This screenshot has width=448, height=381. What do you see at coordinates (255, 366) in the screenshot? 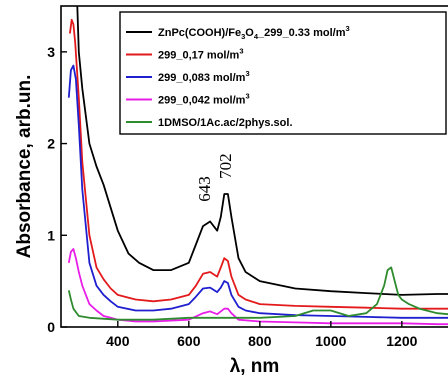
I see `x-axis-label: λ, nm` at bounding box center [255, 366].